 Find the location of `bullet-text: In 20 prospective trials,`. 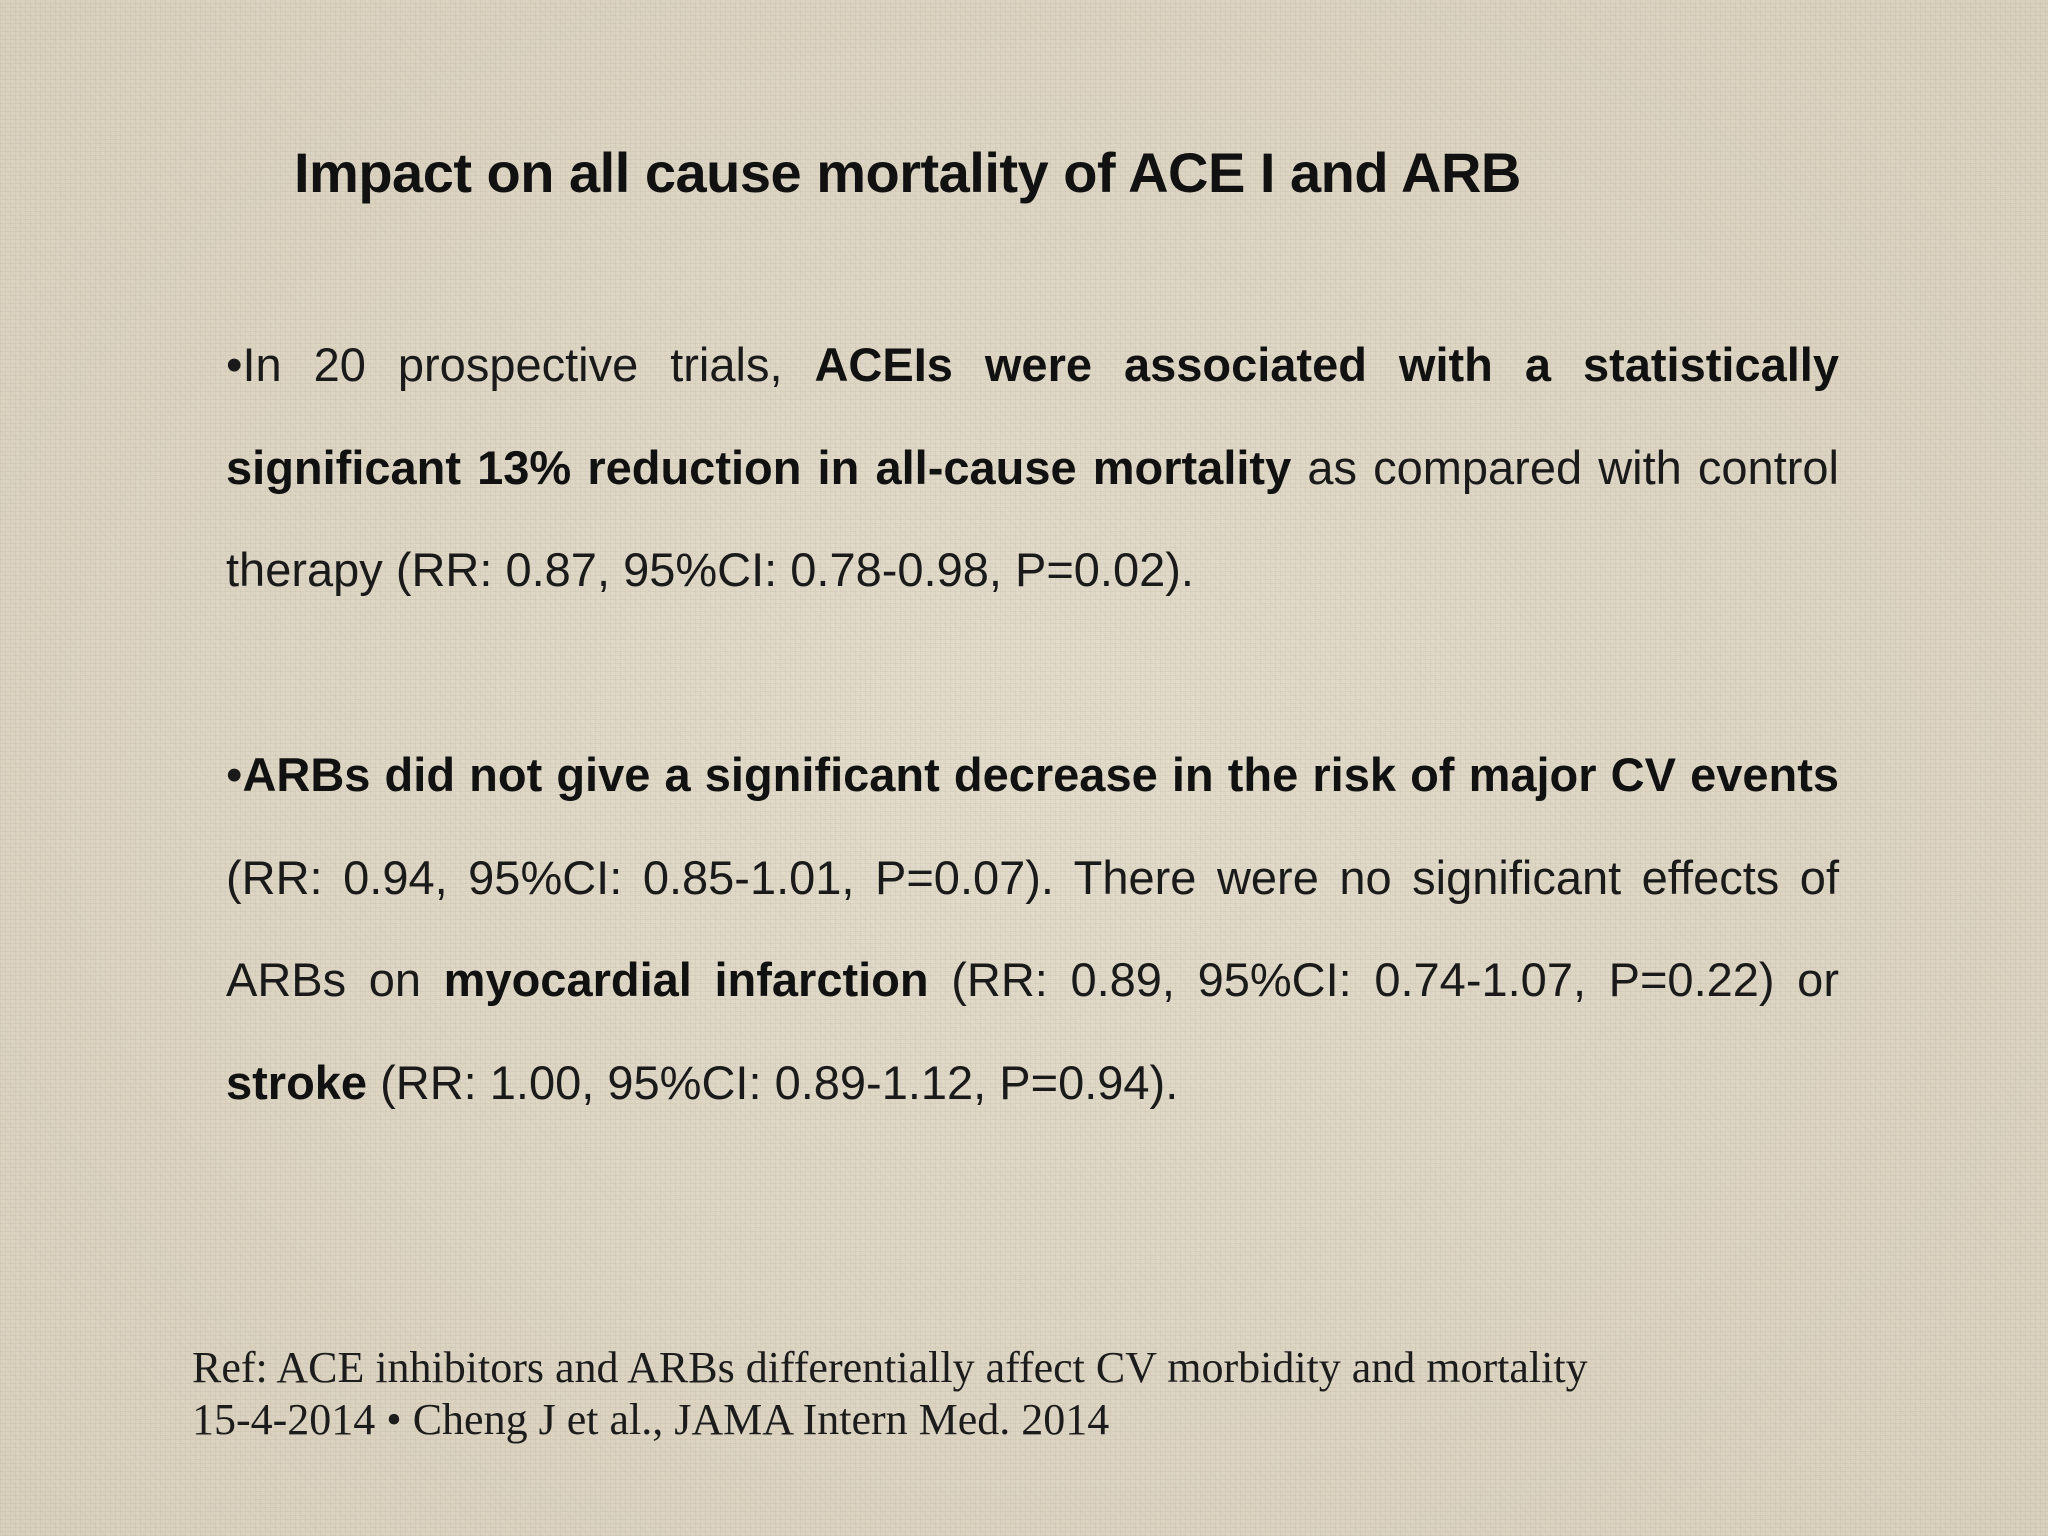

bullet-text: In 20 prospective trials, is located at coordinates (528, 364).